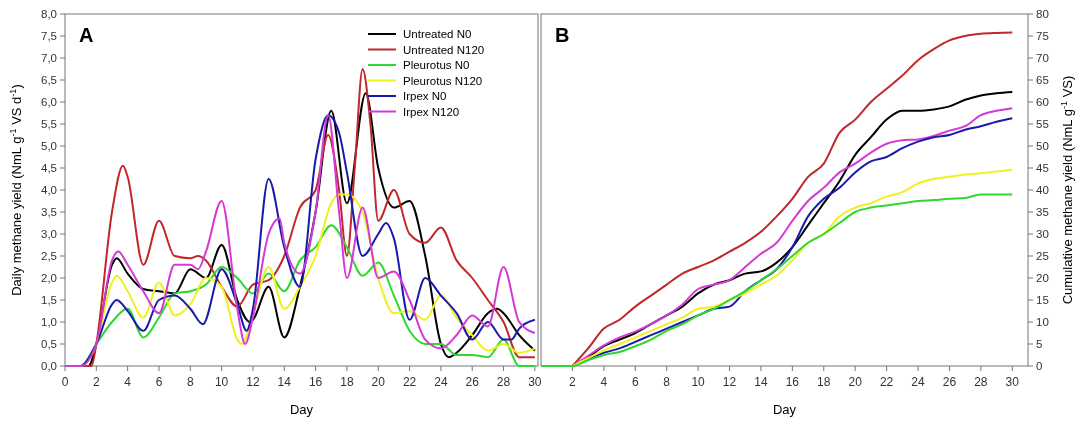 Image resolution: width=1092 pixels, height=426 pixels. What do you see at coordinates (1042, 58) in the screenshot?
I see `y2-tick-label: 70` at bounding box center [1042, 58].